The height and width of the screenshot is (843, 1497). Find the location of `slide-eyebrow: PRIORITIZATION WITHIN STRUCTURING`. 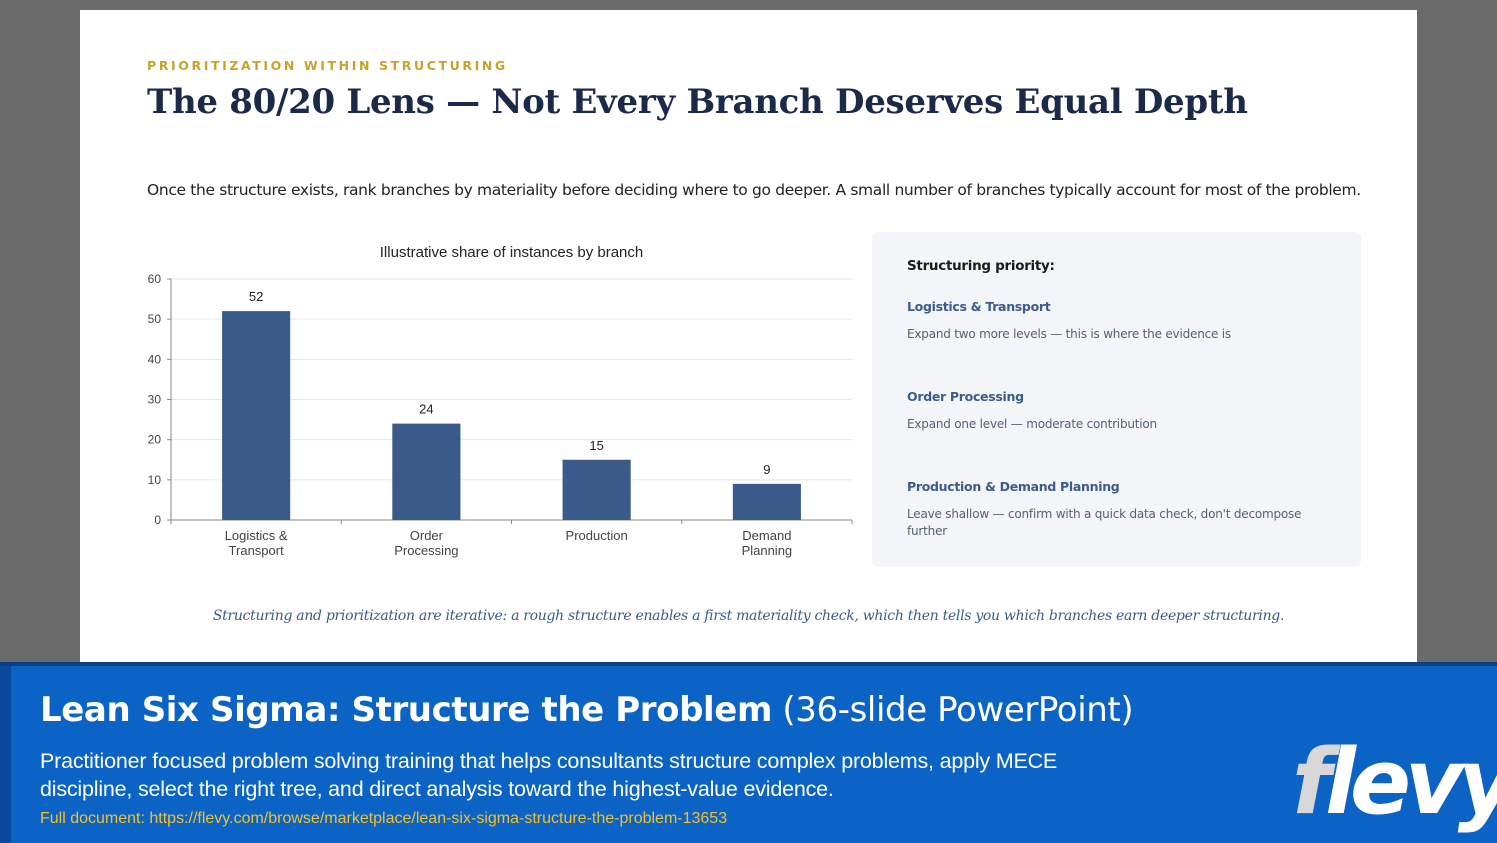

slide-eyebrow: PRIORITIZATION WITHIN STRUCTURING is located at coordinates (327, 65).